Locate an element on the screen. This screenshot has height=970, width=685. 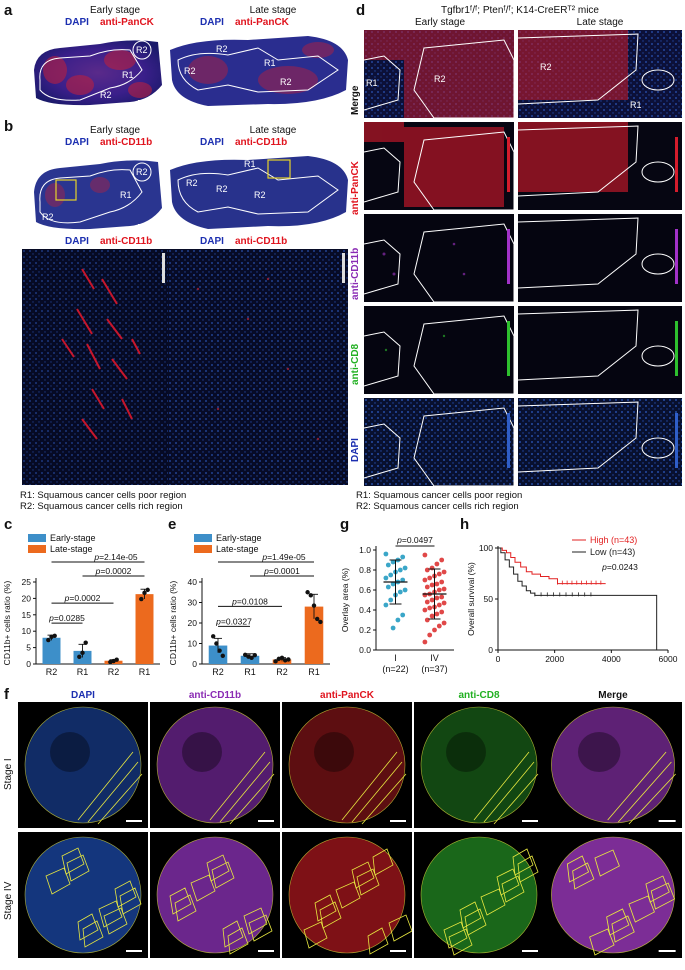
y-tick-label-h-2: 100 is located at coordinates (486, 548).